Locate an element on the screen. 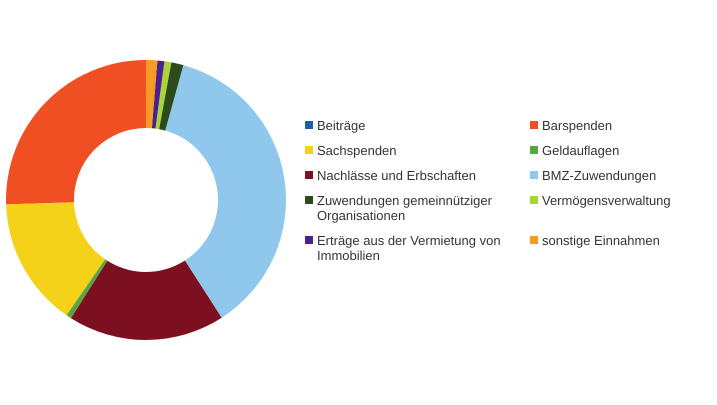 Image resolution: width=717 pixels, height=405 pixels. legend-label: Erträge aus der Vermietung von Immobilien is located at coordinates (409, 248).